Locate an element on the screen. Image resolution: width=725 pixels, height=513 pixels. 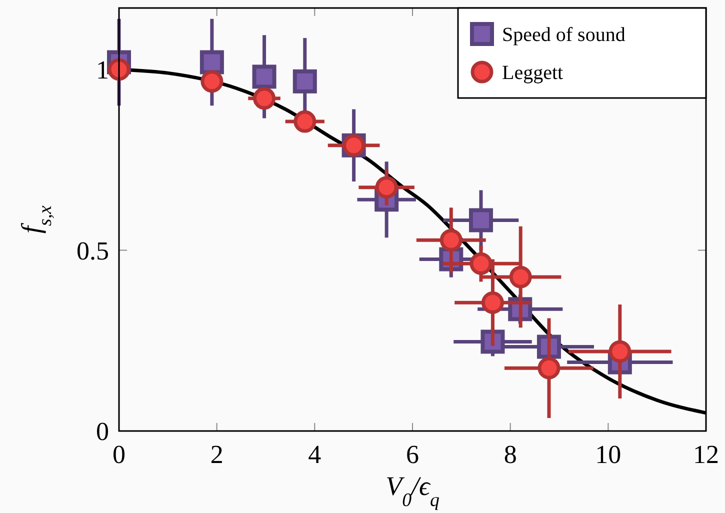
y-tick-label: 0.5 is located at coordinates (92, 251).